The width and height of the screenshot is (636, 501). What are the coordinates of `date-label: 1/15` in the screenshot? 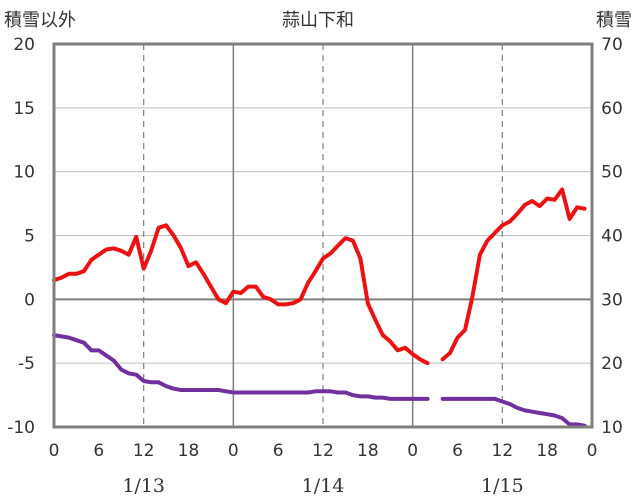 It's located at (502, 486).